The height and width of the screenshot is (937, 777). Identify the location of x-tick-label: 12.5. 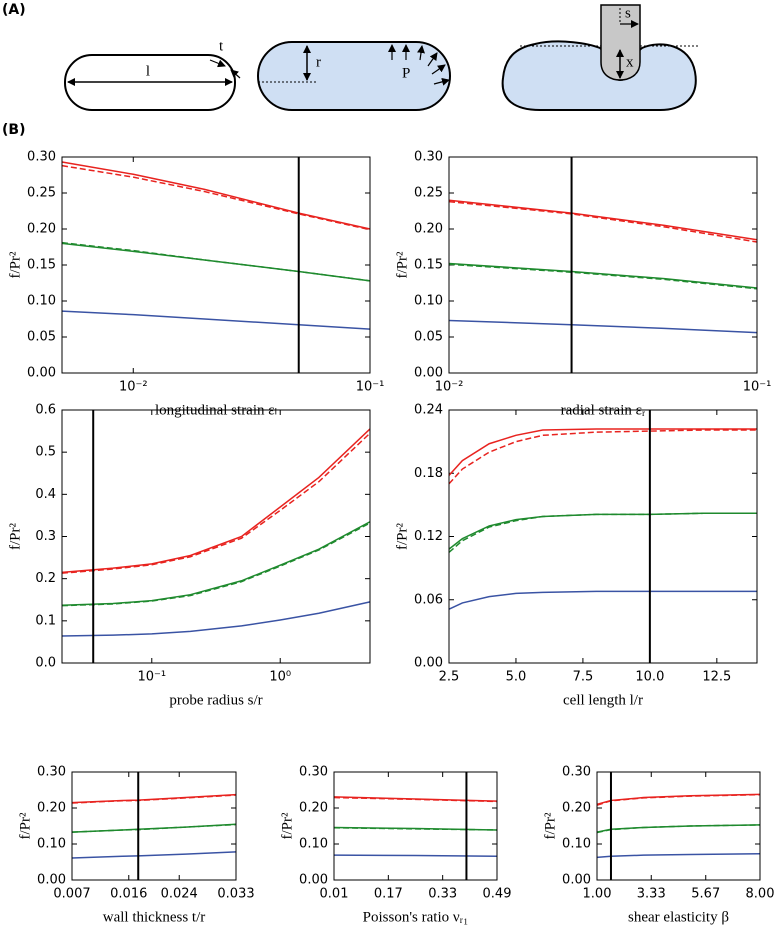
(716, 677).